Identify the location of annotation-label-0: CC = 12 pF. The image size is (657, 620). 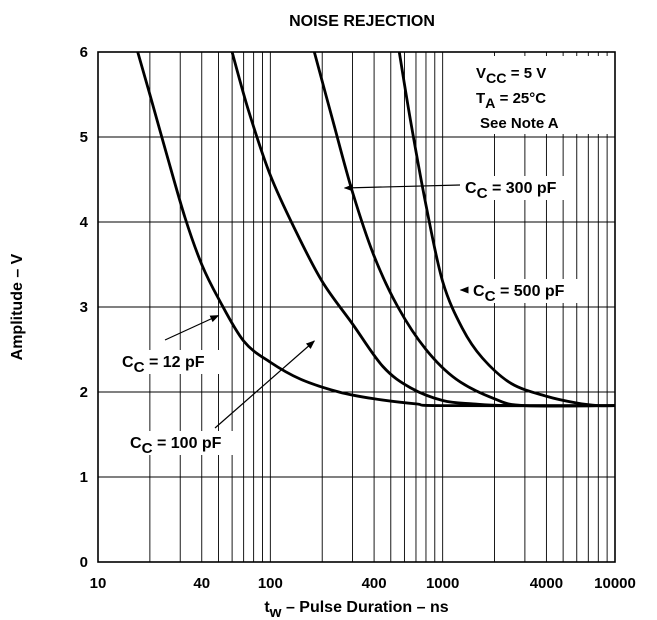
(163, 365).